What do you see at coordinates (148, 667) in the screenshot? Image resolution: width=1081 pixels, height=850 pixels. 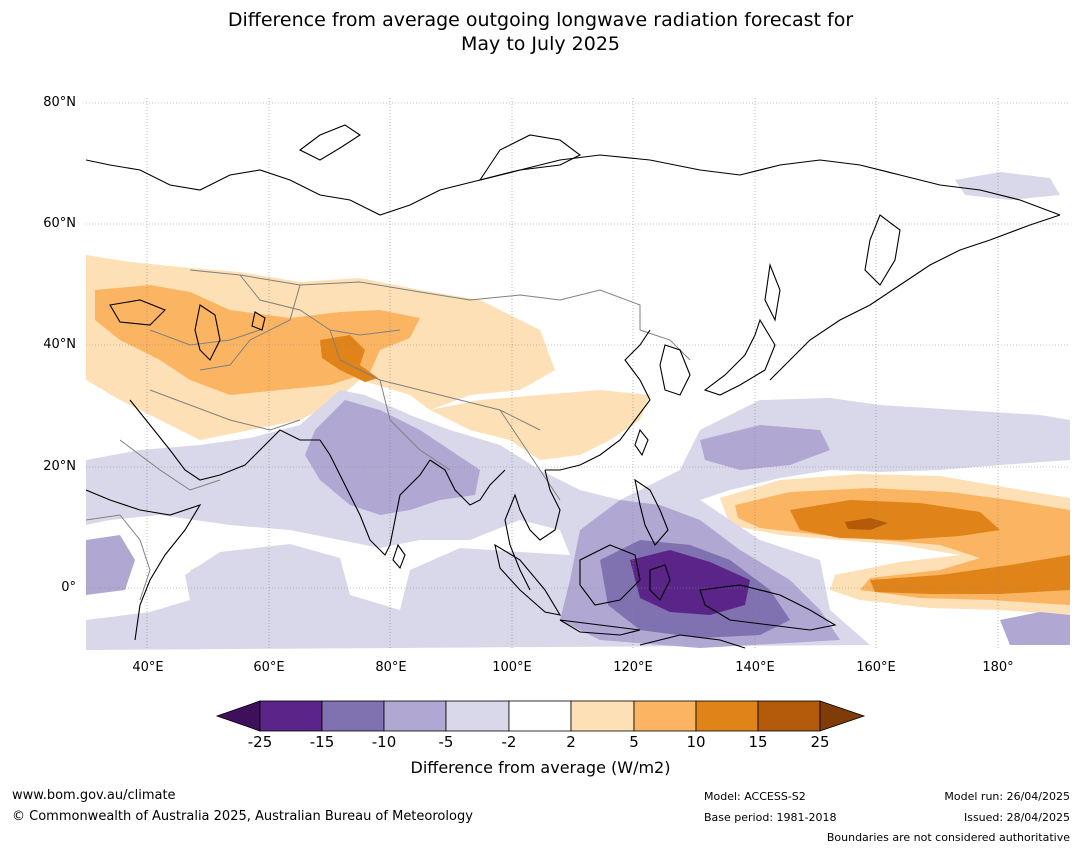 I see `lon-label-40e: 40°E` at bounding box center [148, 667].